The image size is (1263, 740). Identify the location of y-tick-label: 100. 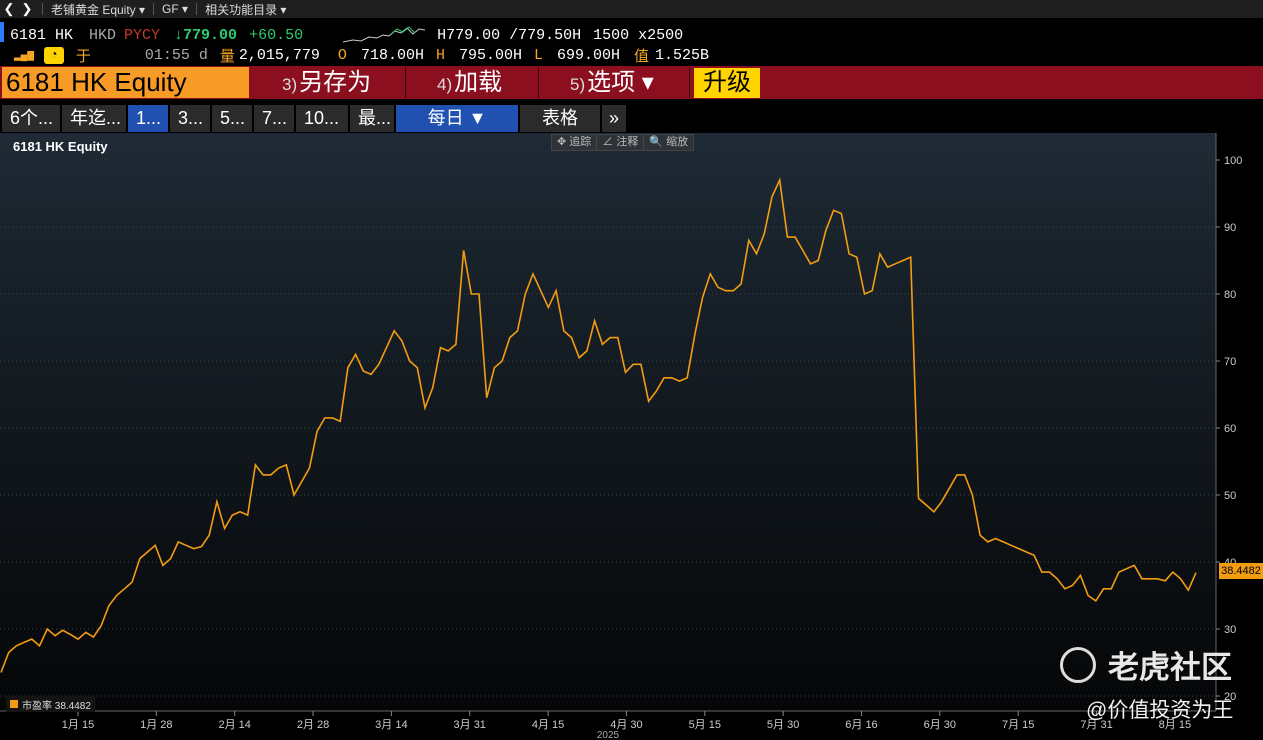
(1233, 161).